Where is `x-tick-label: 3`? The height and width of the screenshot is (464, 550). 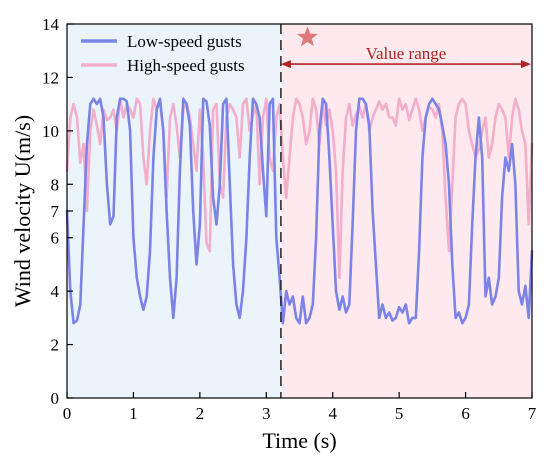
x-tick-label: 3 is located at coordinates (266, 413).